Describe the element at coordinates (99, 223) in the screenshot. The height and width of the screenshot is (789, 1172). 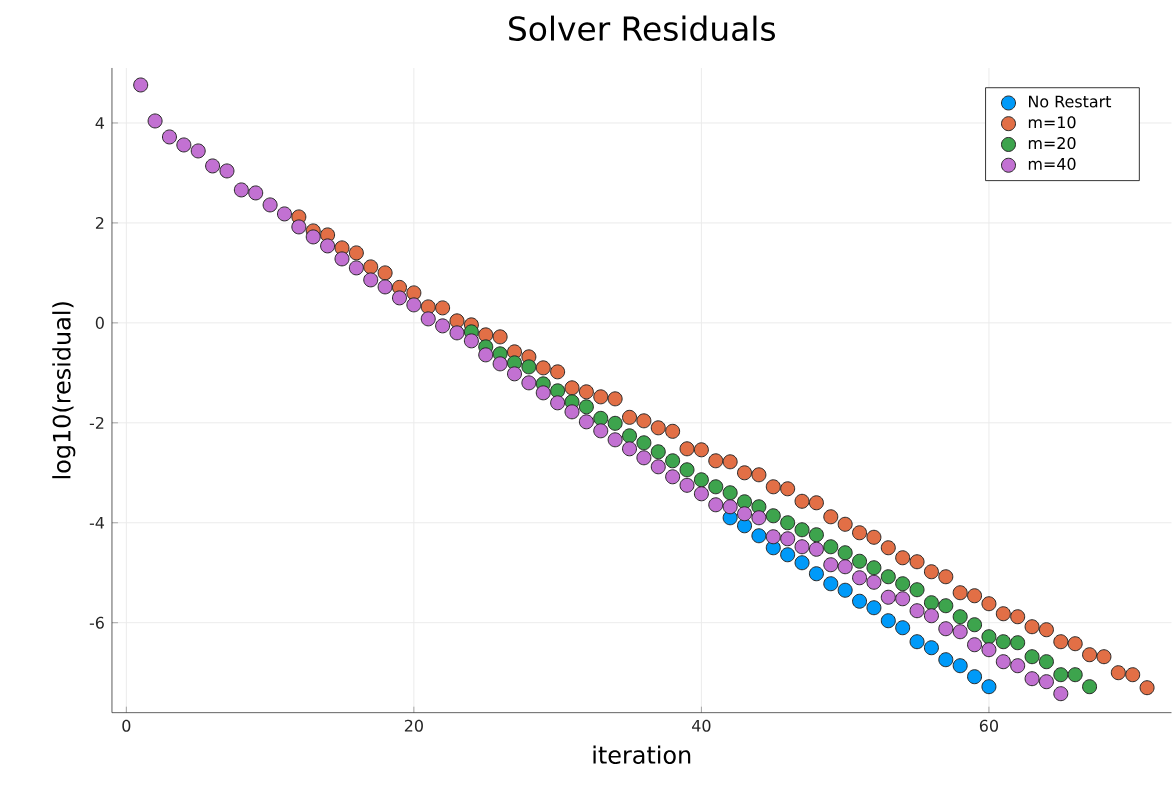
I see `y-tick-label: 2` at that location.